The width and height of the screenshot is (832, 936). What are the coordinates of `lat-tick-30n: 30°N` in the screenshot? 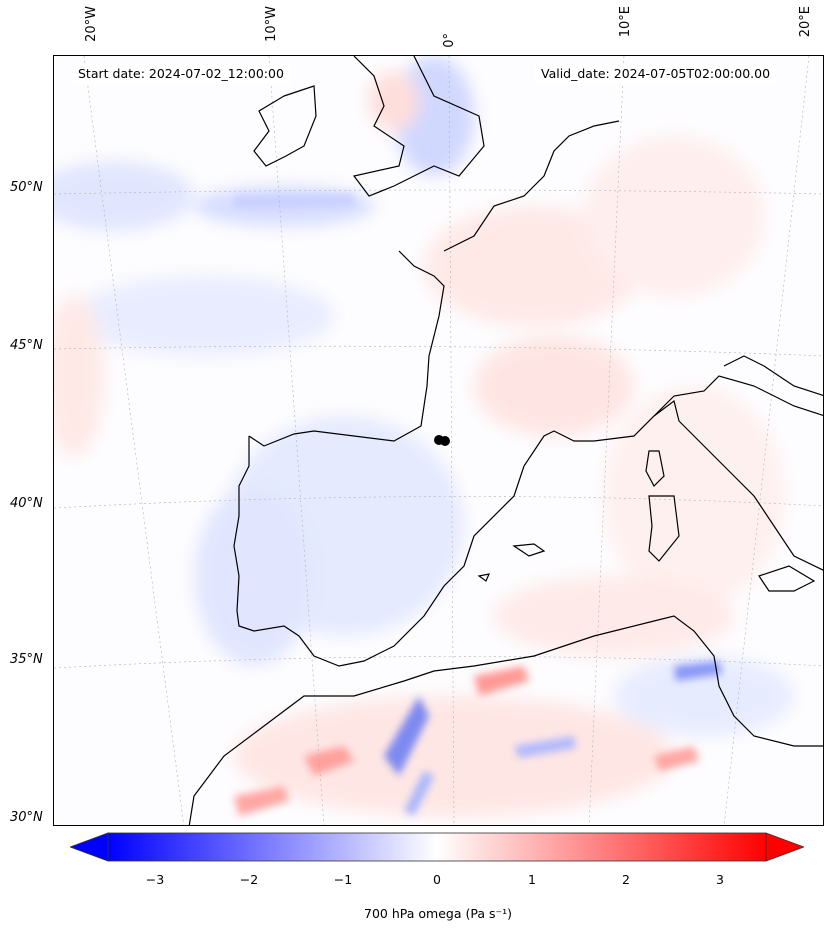 It's located at (26, 817).